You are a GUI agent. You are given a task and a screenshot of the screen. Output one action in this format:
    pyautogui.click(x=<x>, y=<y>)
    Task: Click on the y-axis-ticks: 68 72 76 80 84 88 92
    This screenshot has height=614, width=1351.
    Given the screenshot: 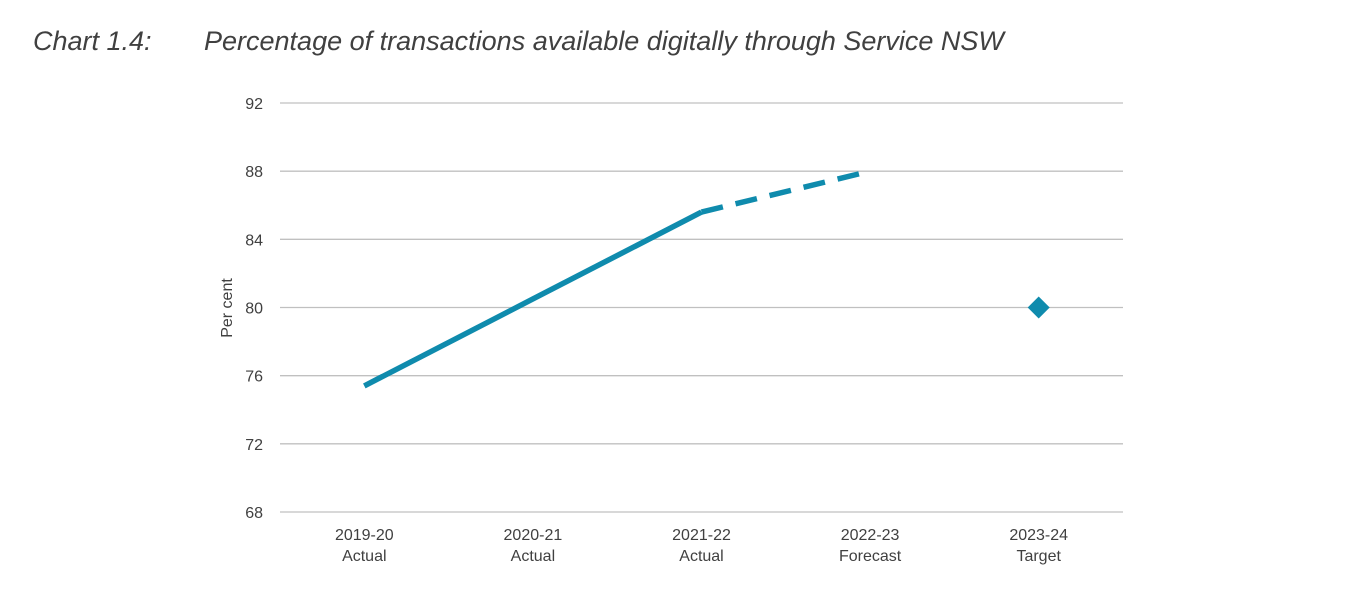 What is the action you would take?
    pyautogui.click(x=254, y=309)
    